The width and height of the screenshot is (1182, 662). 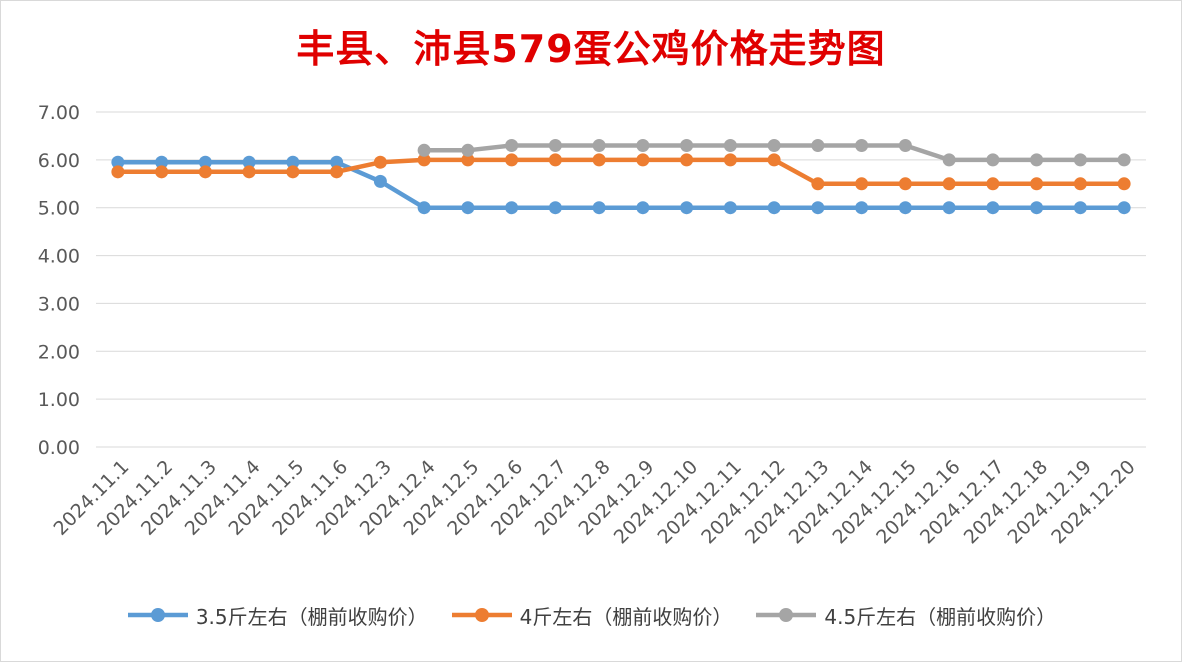 I want to click on y-tick-label: 0.00, so click(x=59, y=448).